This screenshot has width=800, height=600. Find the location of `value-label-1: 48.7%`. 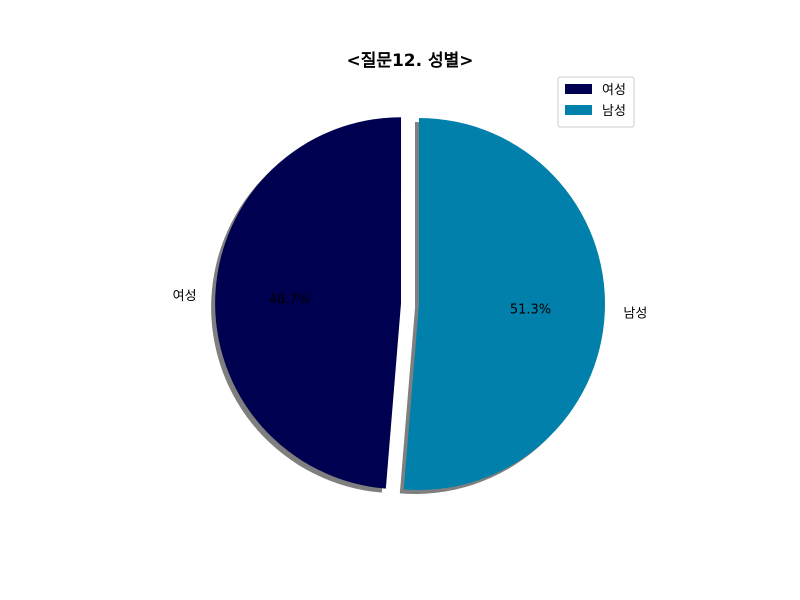

value-label-1: 48.7% is located at coordinates (289, 300).